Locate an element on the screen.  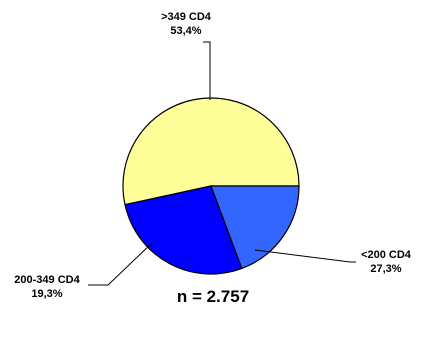
slice-percent-gt349: 53,4% is located at coordinates (186, 31).